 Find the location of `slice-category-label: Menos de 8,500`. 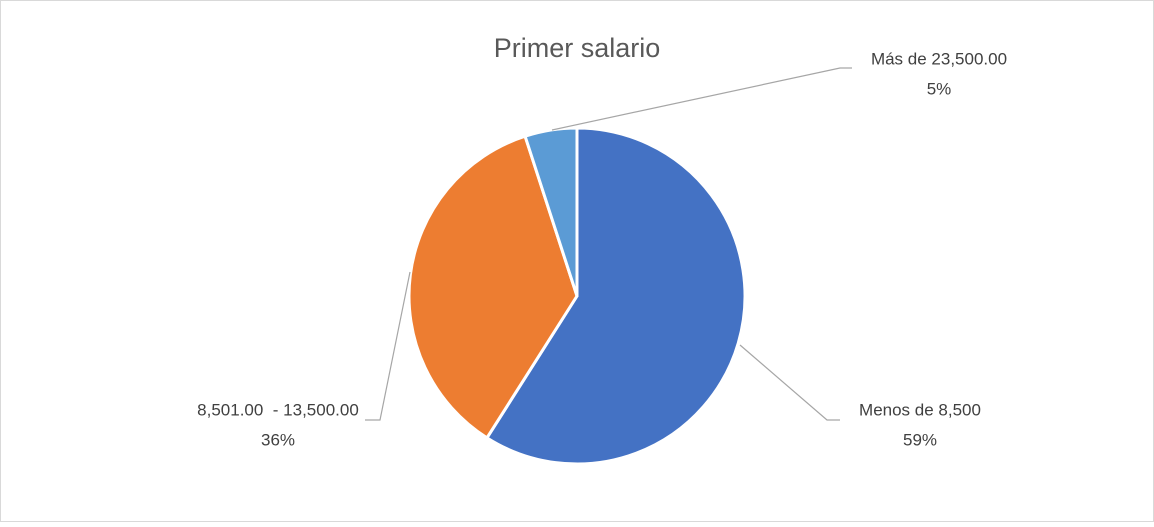

slice-category-label: Menos de 8,500 is located at coordinates (920, 409).